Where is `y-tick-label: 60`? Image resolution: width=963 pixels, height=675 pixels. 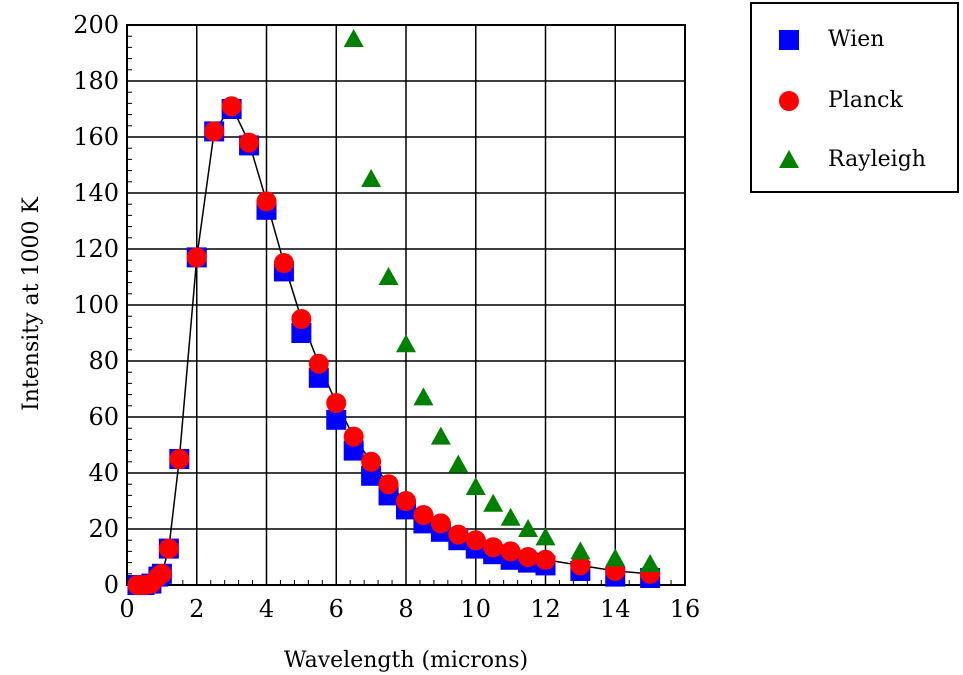 y-tick-label: 60 is located at coordinates (103, 417).